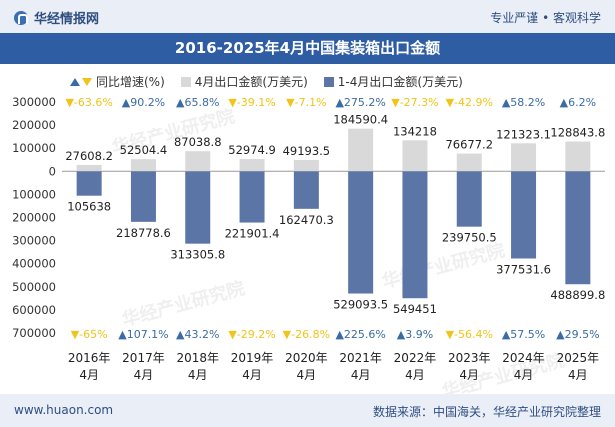 The width and height of the screenshot is (615, 427). What do you see at coordinates (307, 48) in the screenshot?
I see `chart-title: 2016-2025年4月中国集装箱出口金额` at bounding box center [307, 48].